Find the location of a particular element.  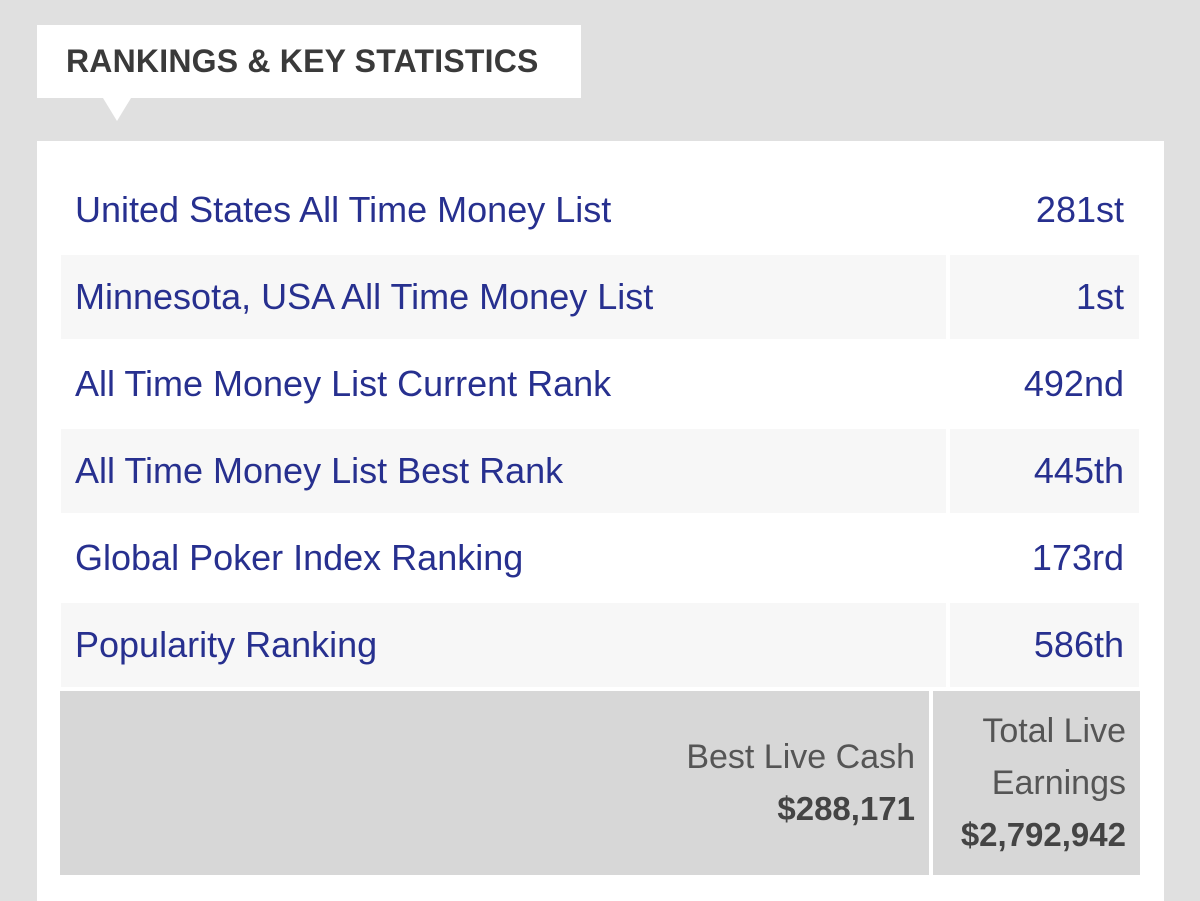

ranking-row-minnesota-money-list: Minnesota, USA All Time Money List 1st is located at coordinates (600, 297).